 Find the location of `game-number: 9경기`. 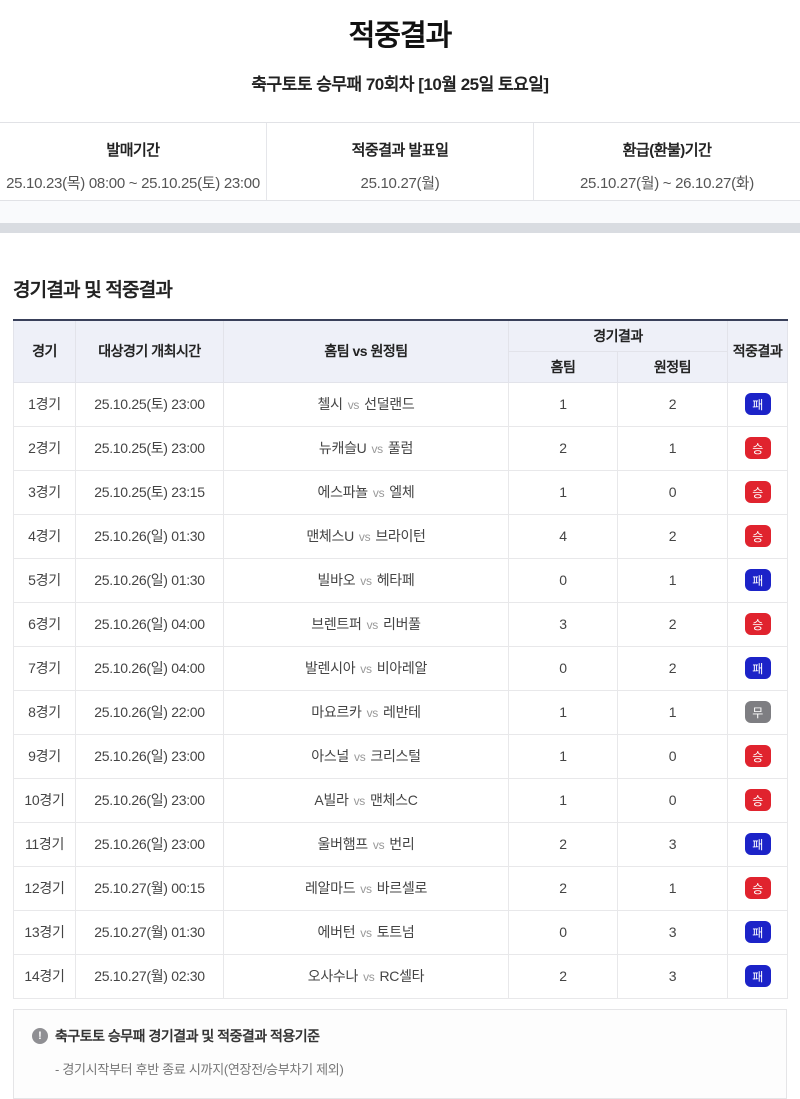

game-number: 9경기 is located at coordinates (44, 756).